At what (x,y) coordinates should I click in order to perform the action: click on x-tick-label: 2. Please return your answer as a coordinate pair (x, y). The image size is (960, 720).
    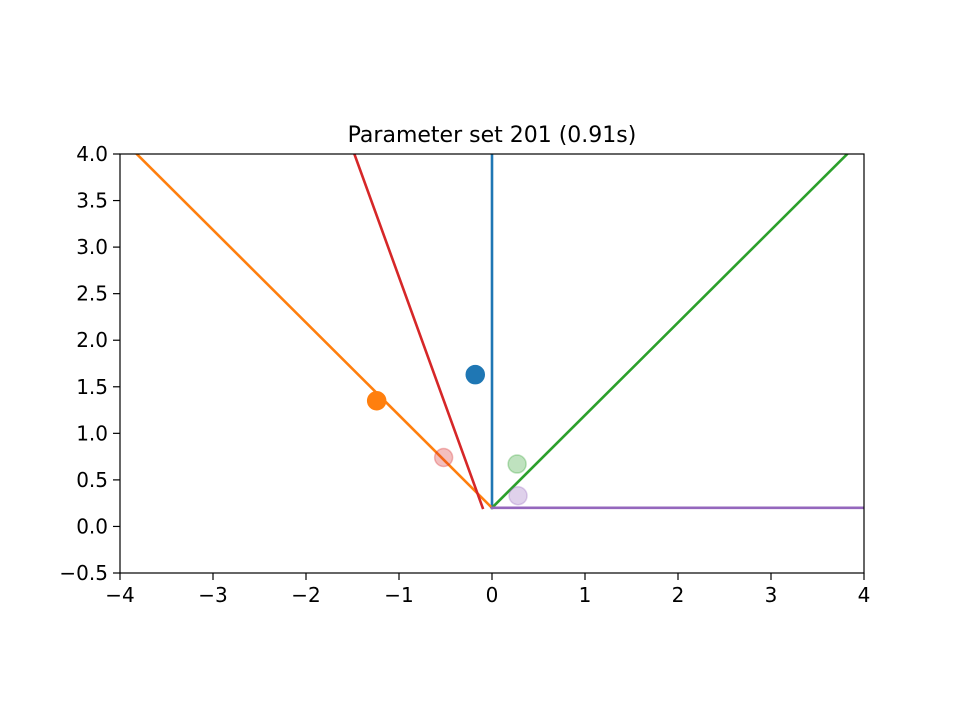
    Looking at the image, I should click on (678, 595).